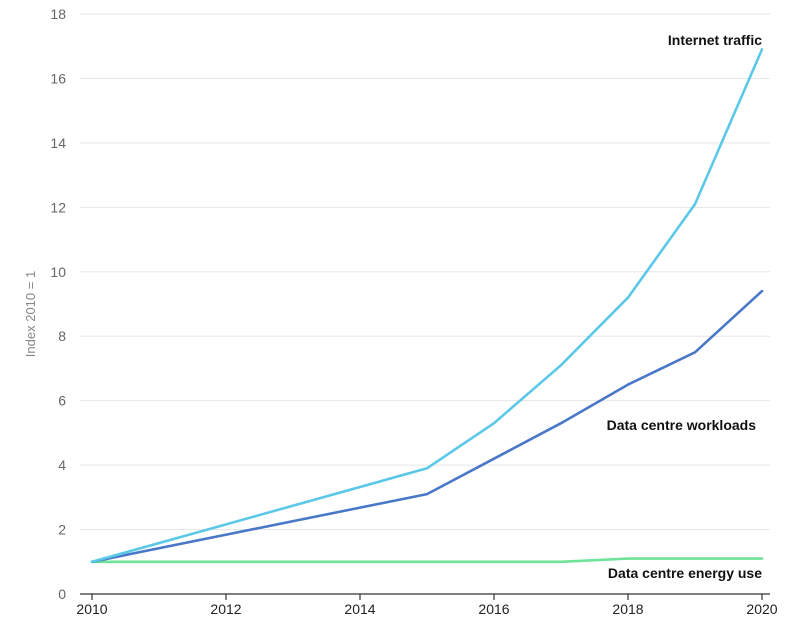  Describe the element at coordinates (91, 609) in the screenshot. I see `x-tick-label: 2010` at that location.